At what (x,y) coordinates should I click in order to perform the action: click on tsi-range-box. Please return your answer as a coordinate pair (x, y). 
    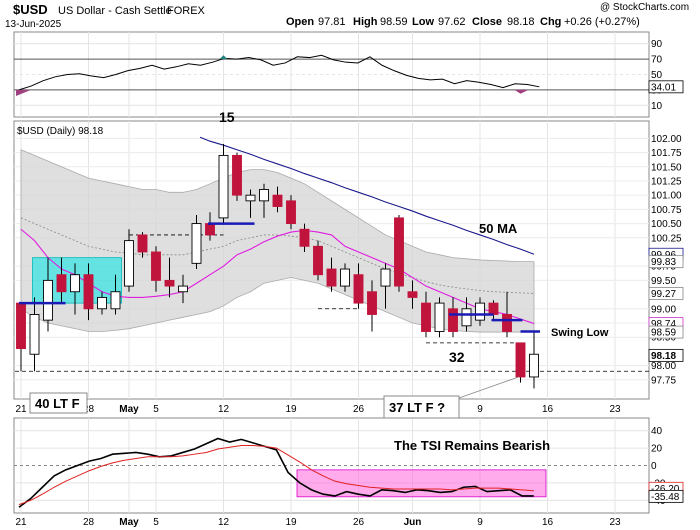
    Looking at the image, I should click on (421, 483).